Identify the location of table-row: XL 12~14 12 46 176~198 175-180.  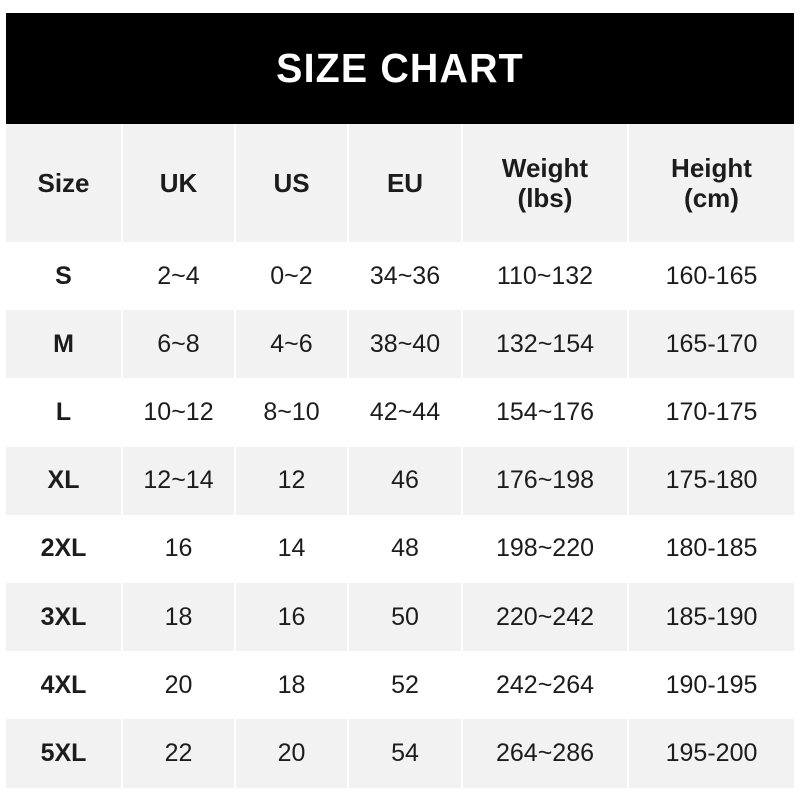
(400, 480).